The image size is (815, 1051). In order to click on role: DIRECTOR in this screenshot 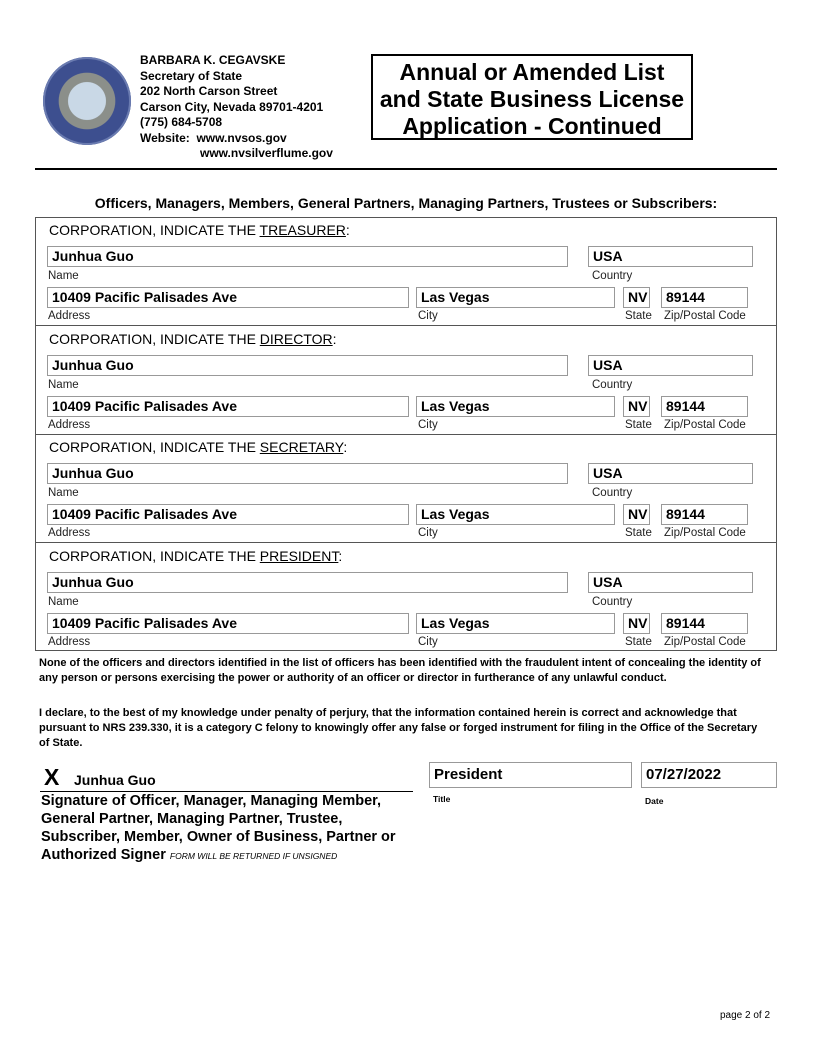, I will do `click(296, 338)`.